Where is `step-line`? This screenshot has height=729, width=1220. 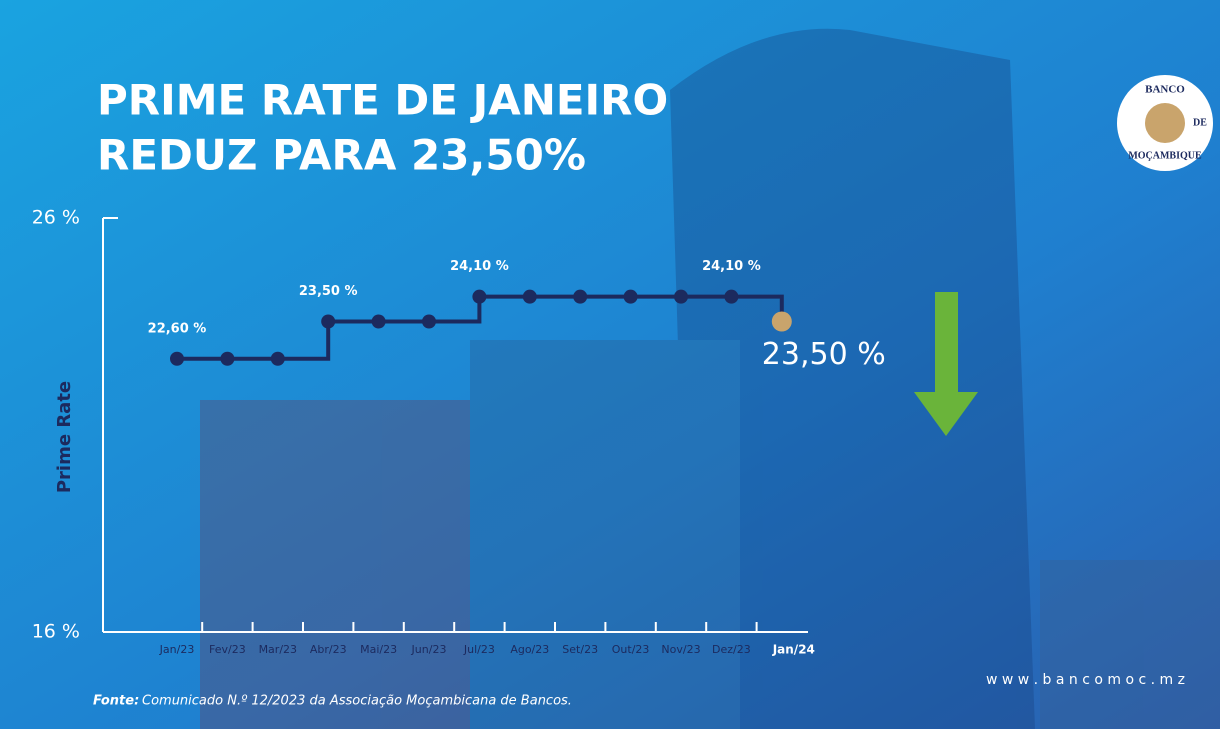
step-line is located at coordinates (480, 327).